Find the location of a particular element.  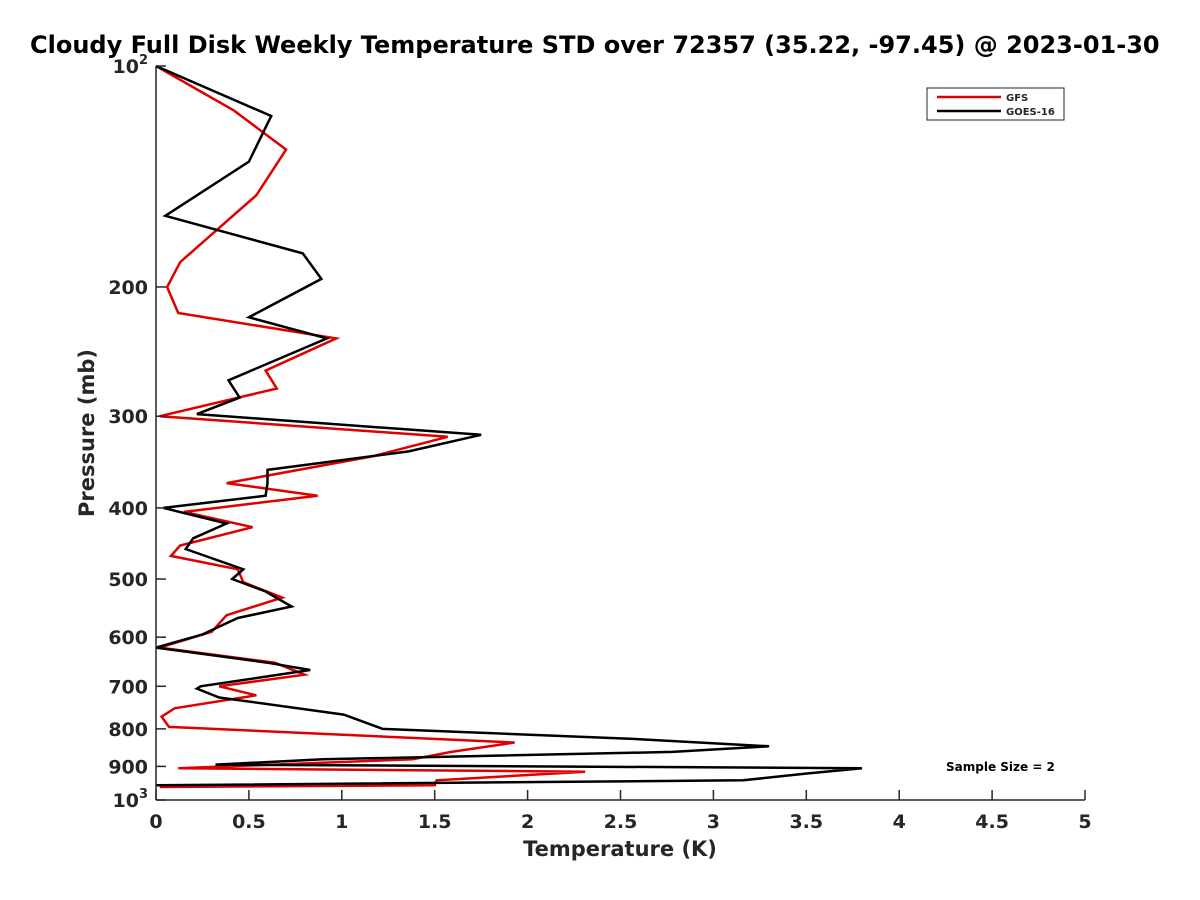

y-tick-label: 10² is located at coordinates (131, 65).